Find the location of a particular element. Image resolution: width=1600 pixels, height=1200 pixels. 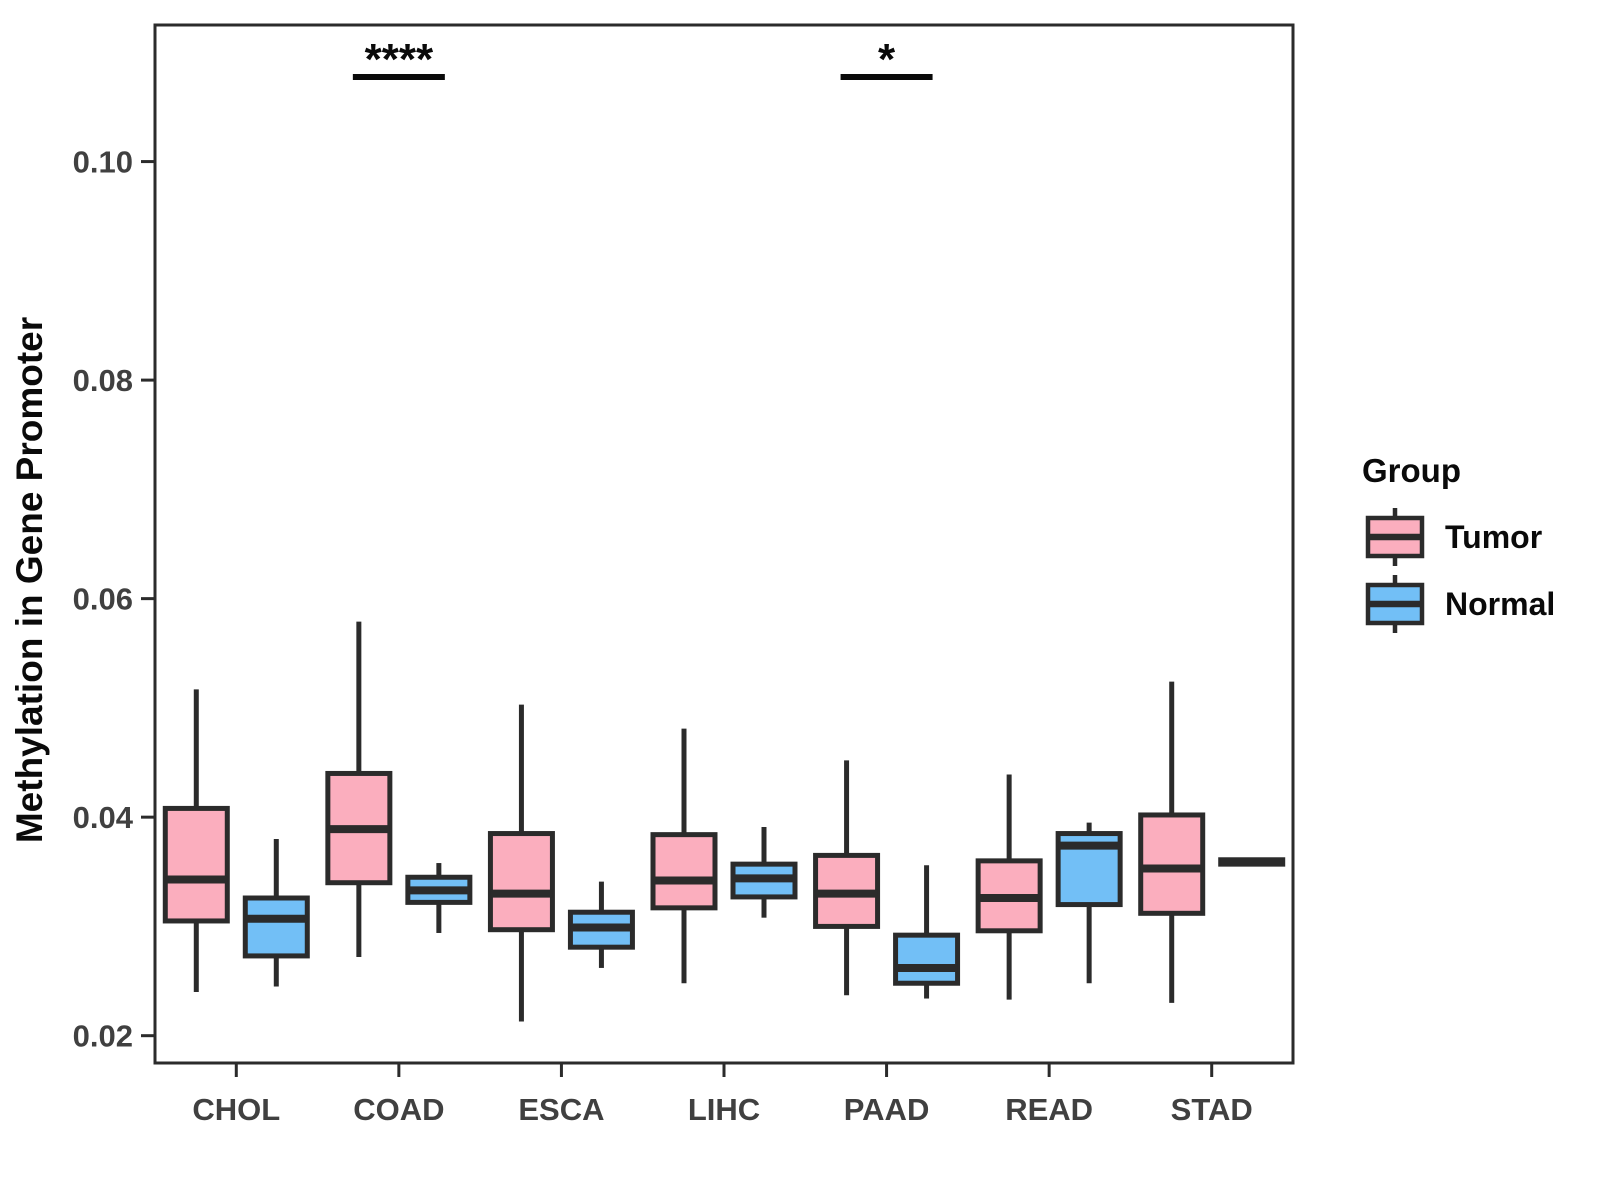

box-LIHC-Normal is located at coordinates (764, 872).